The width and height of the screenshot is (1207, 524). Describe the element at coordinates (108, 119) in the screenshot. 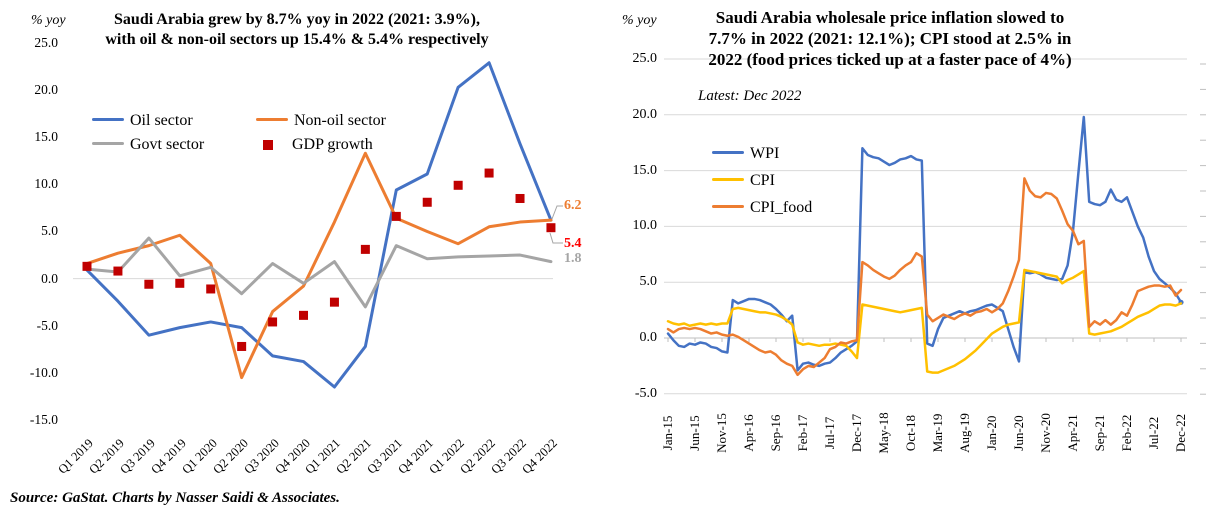

I see `oil-sector-line-swatch` at that location.